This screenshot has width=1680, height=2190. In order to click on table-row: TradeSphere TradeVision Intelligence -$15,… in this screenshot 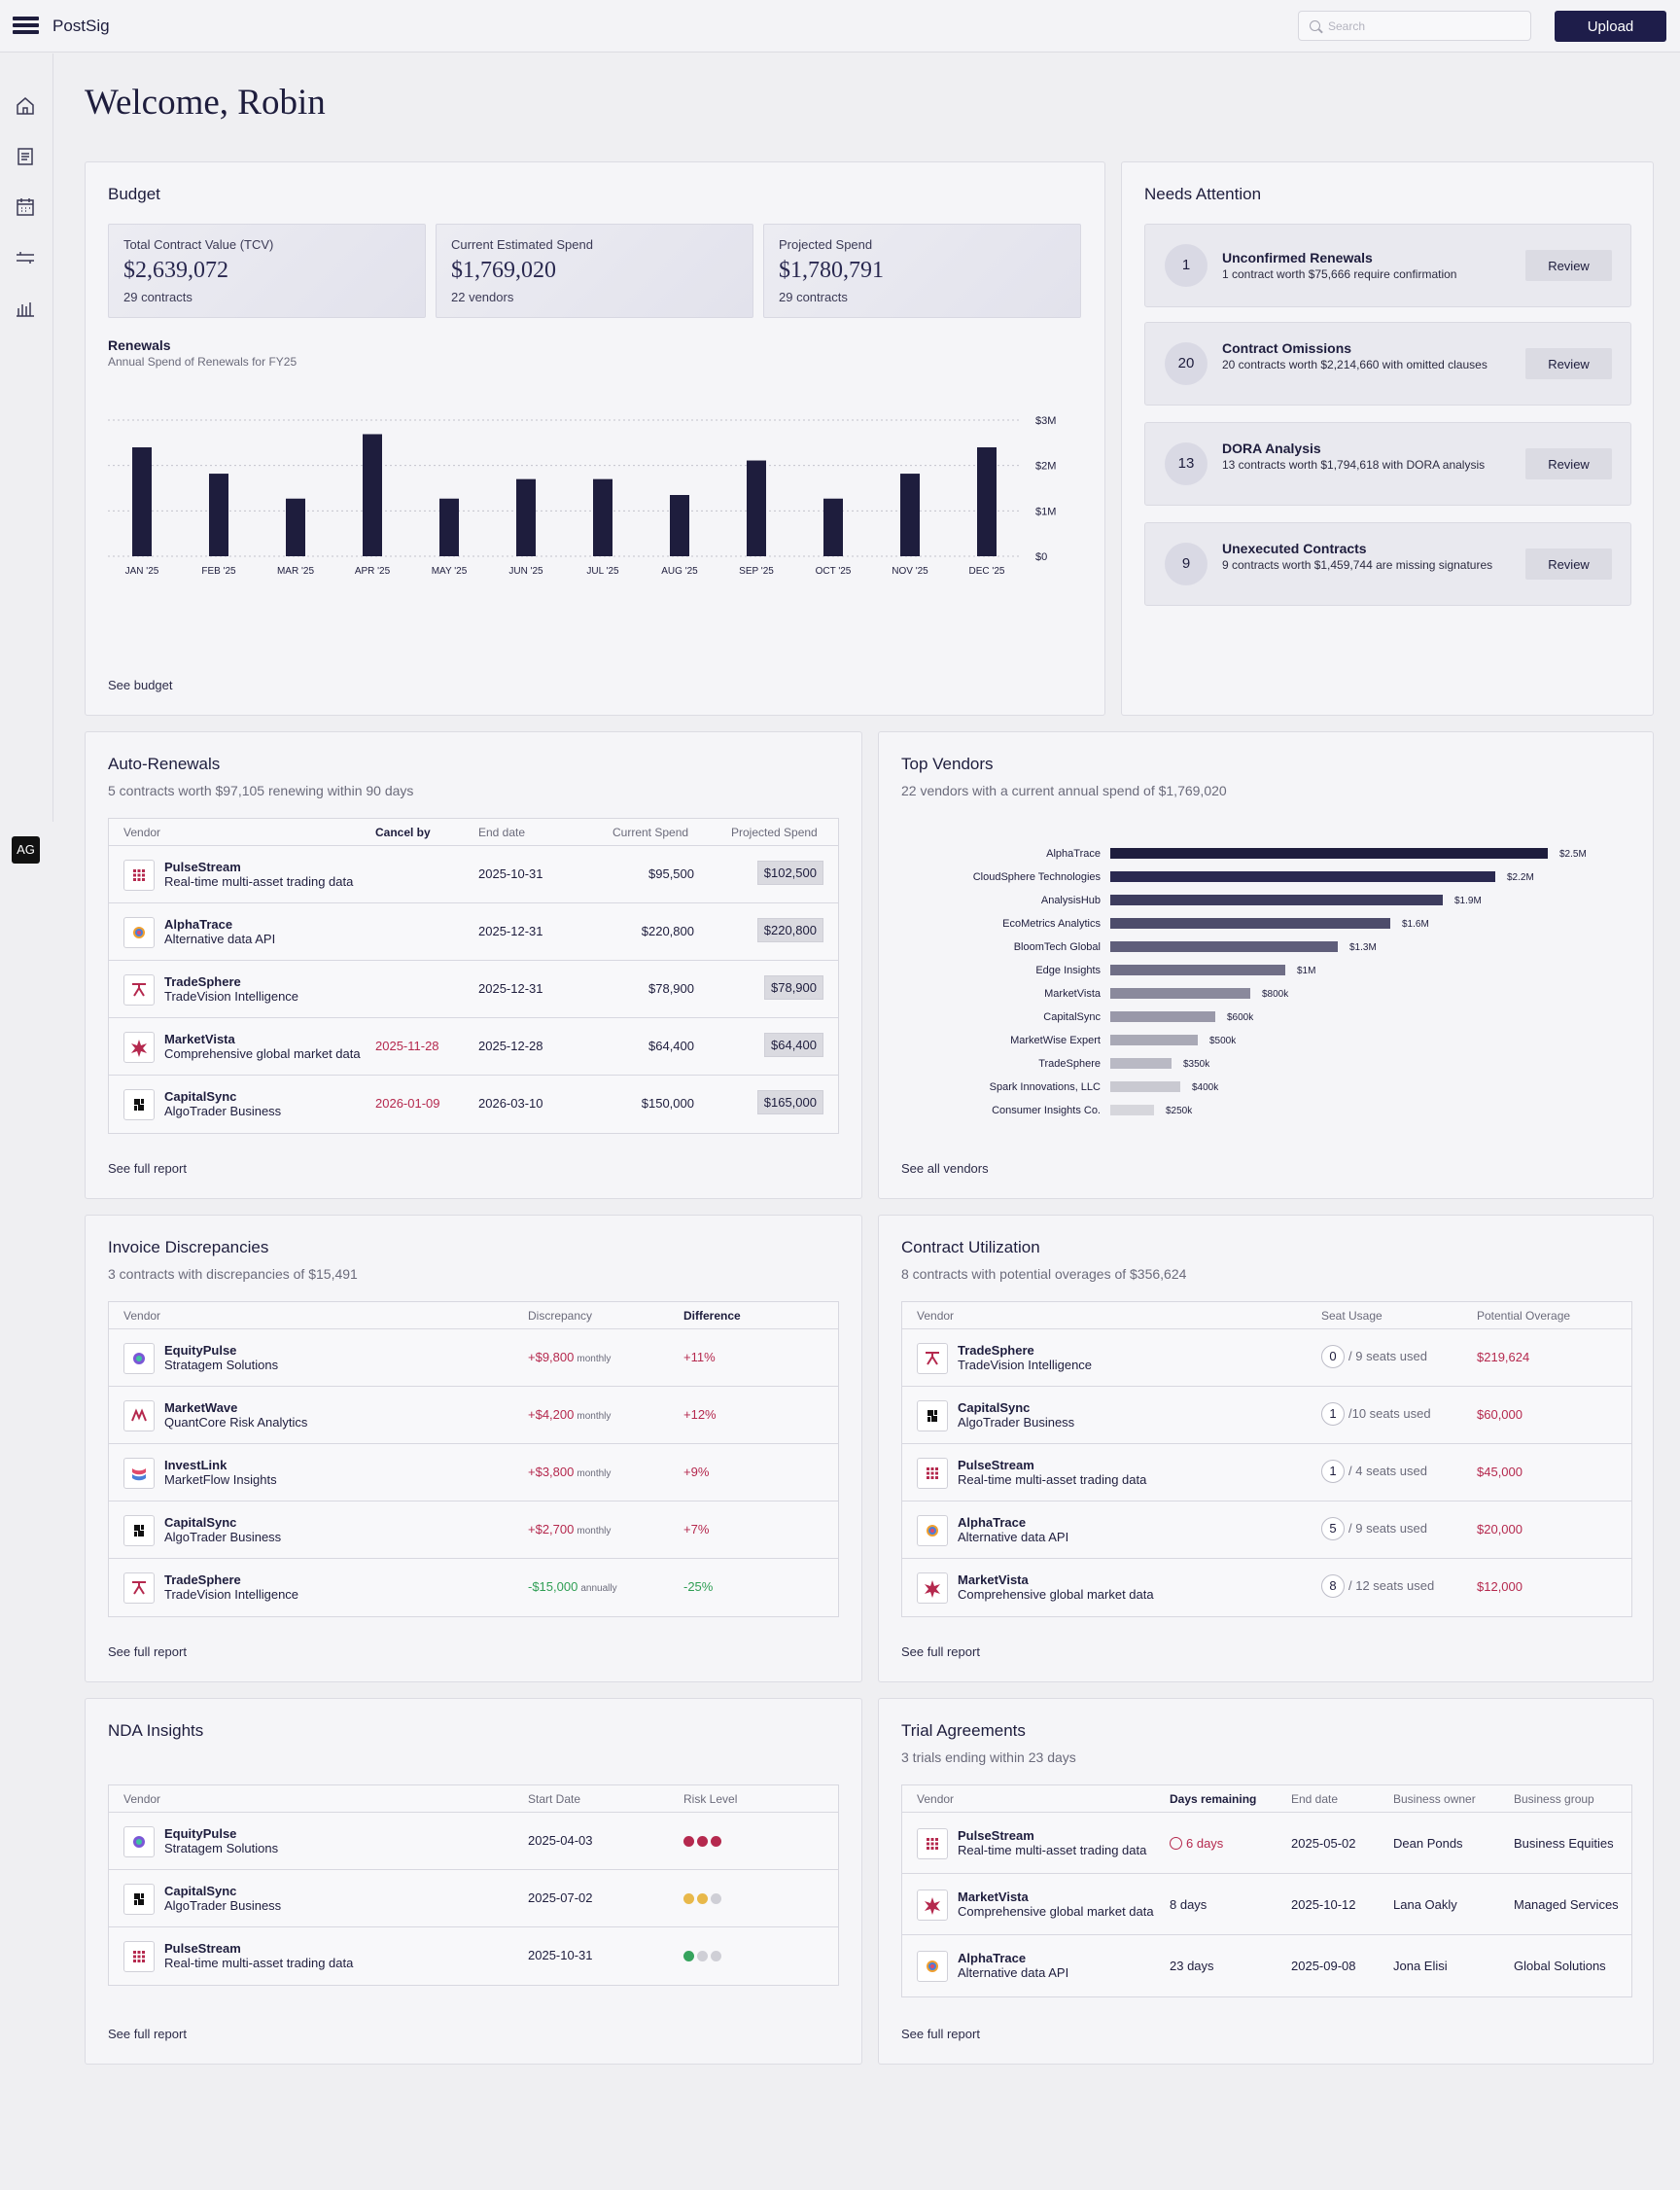, I will do `click(473, 1587)`.